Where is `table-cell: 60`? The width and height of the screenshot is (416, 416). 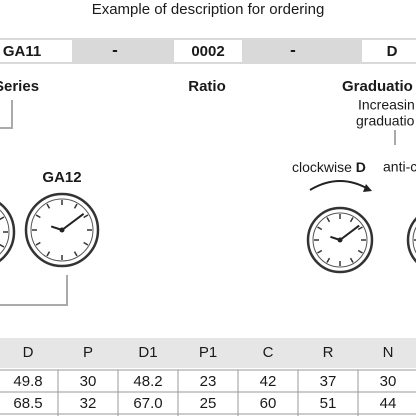
table-cell: 60 is located at coordinates (268, 403).